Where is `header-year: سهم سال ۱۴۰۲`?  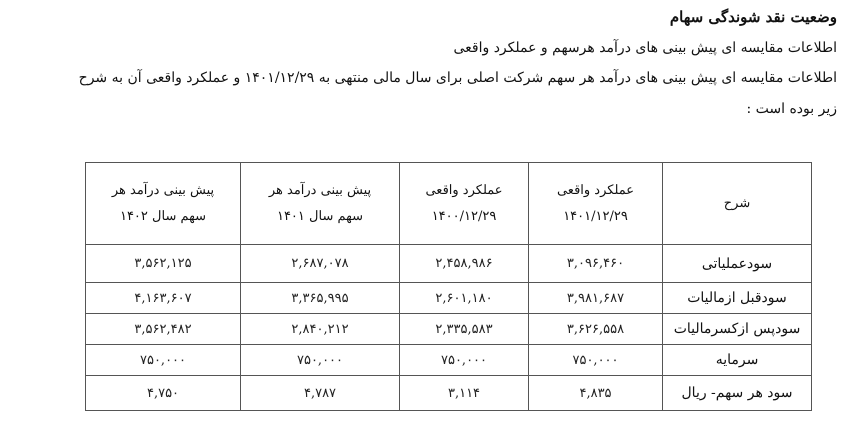
header-year: سهم سال ۱۴۰۲ is located at coordinates (163, 216).